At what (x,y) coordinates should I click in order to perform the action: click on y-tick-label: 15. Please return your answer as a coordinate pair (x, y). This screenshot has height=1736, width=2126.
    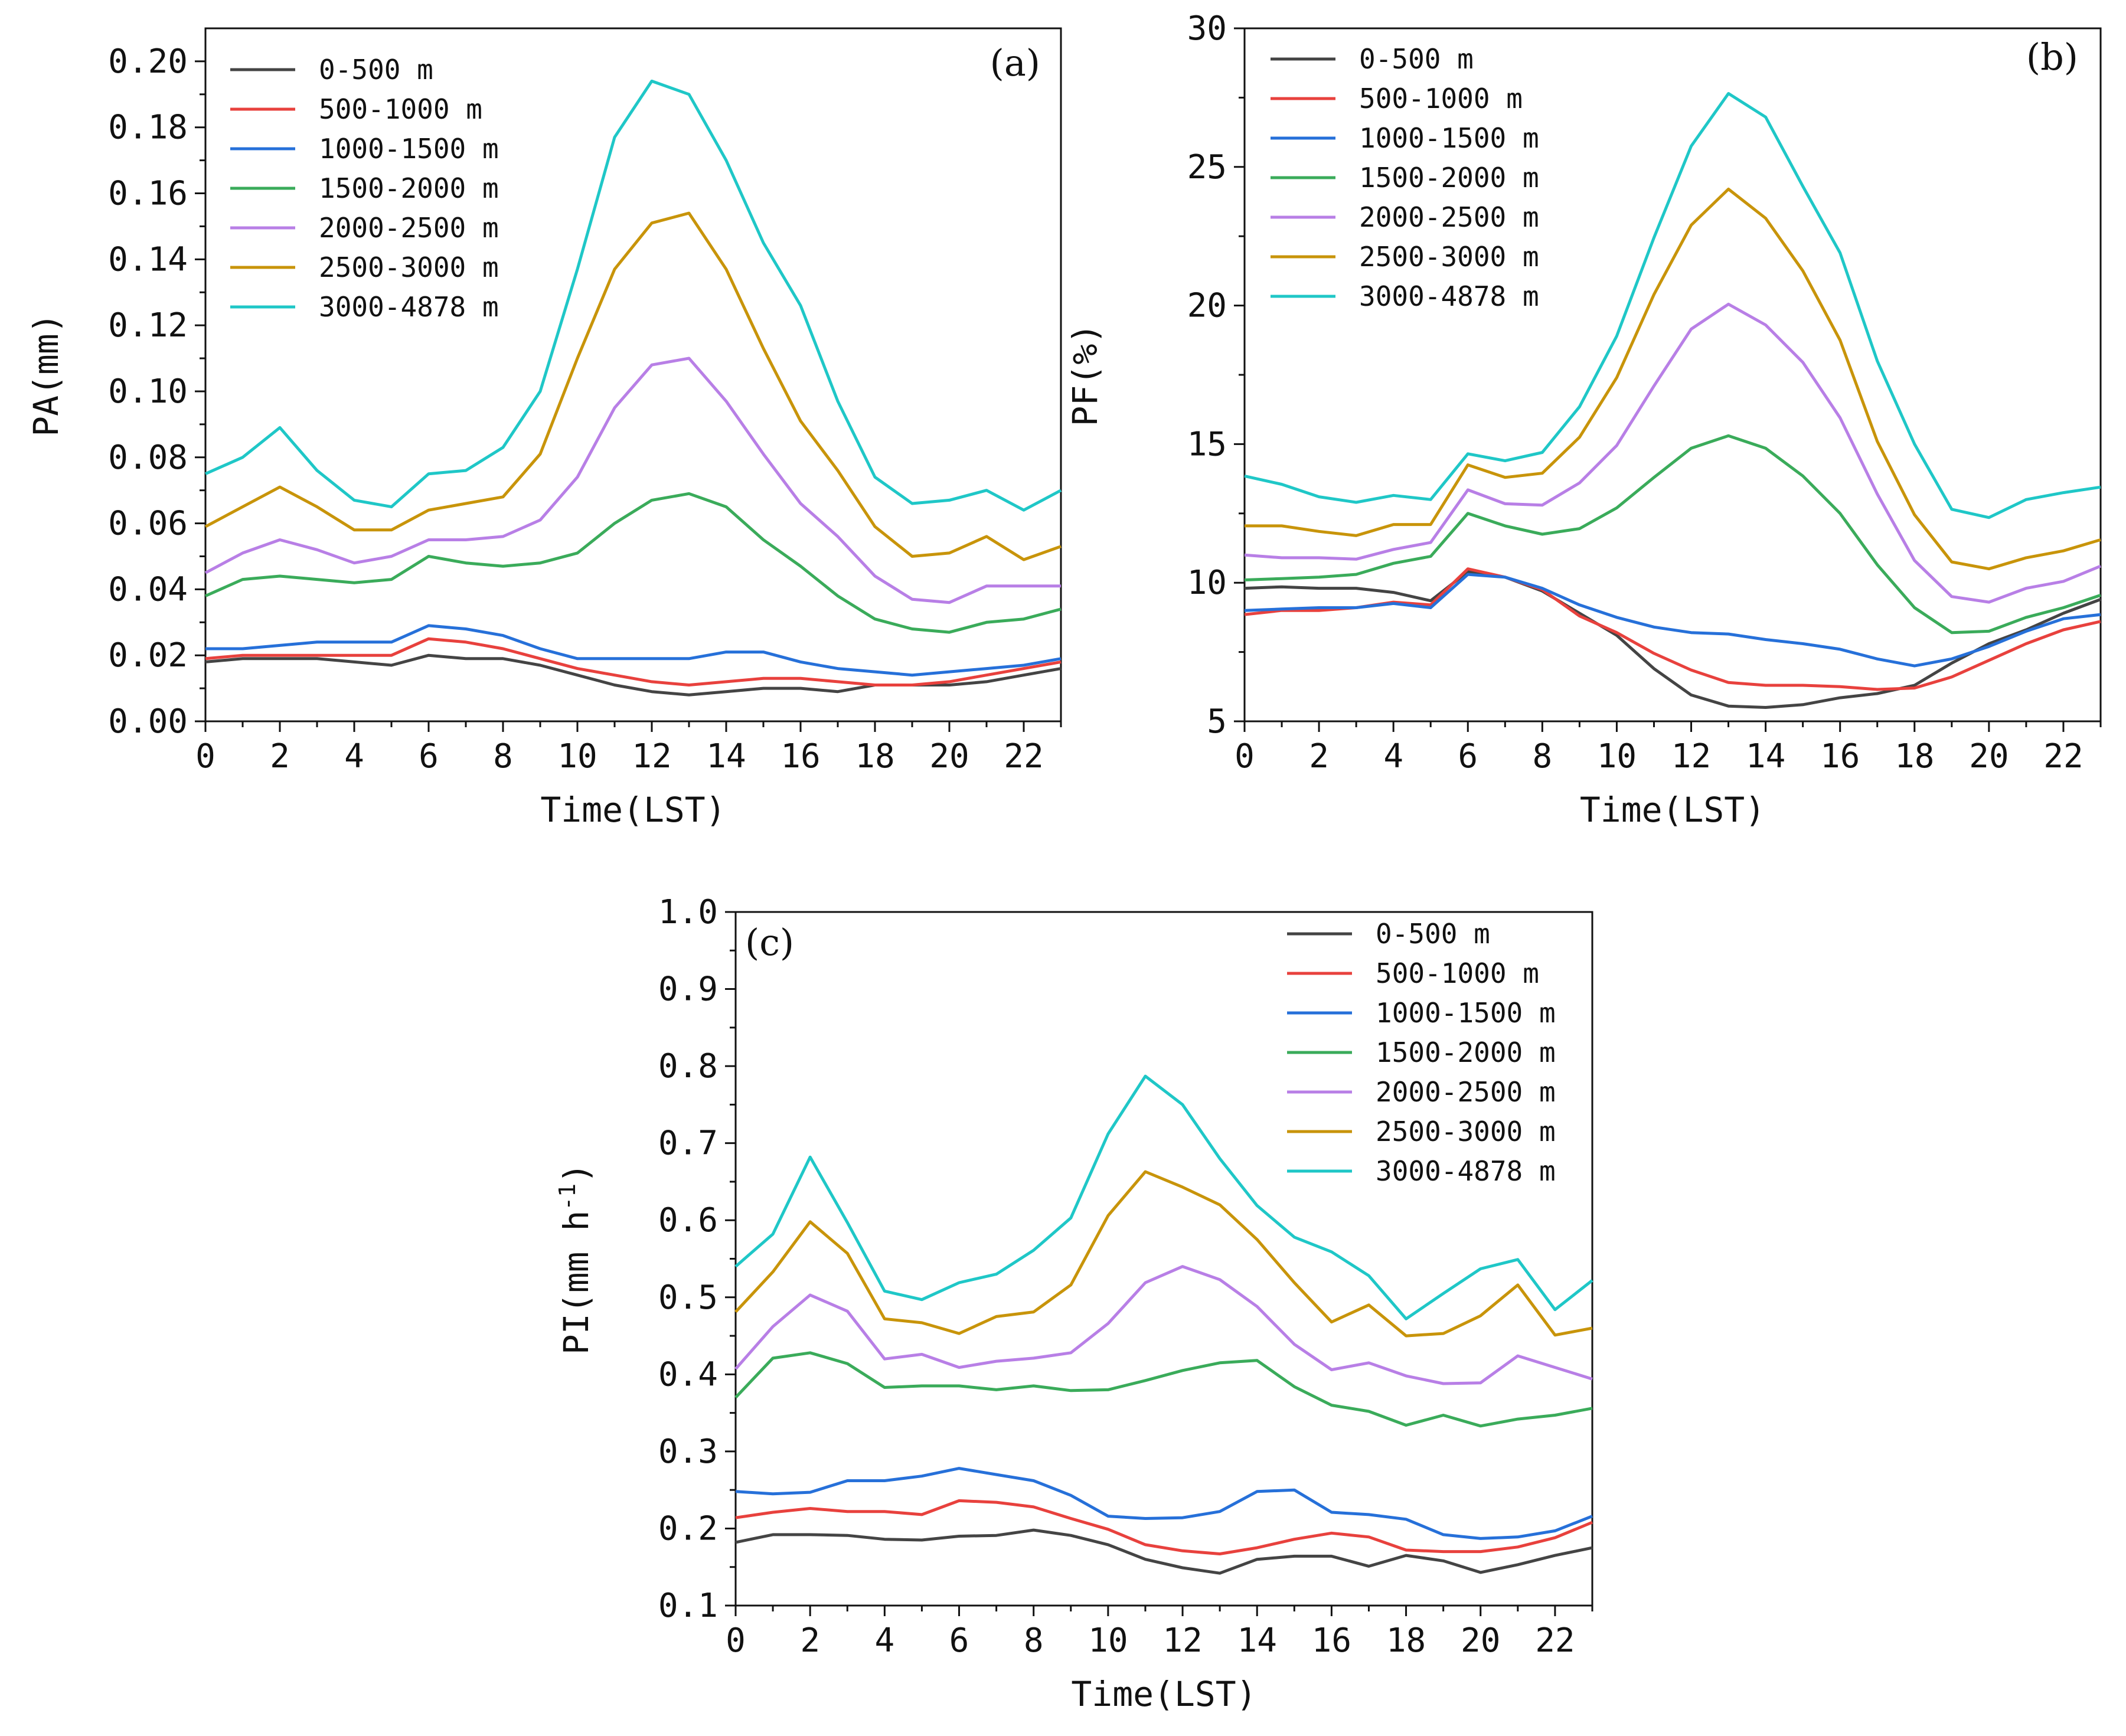
    Looking at the image, I should click on (1207, 444).